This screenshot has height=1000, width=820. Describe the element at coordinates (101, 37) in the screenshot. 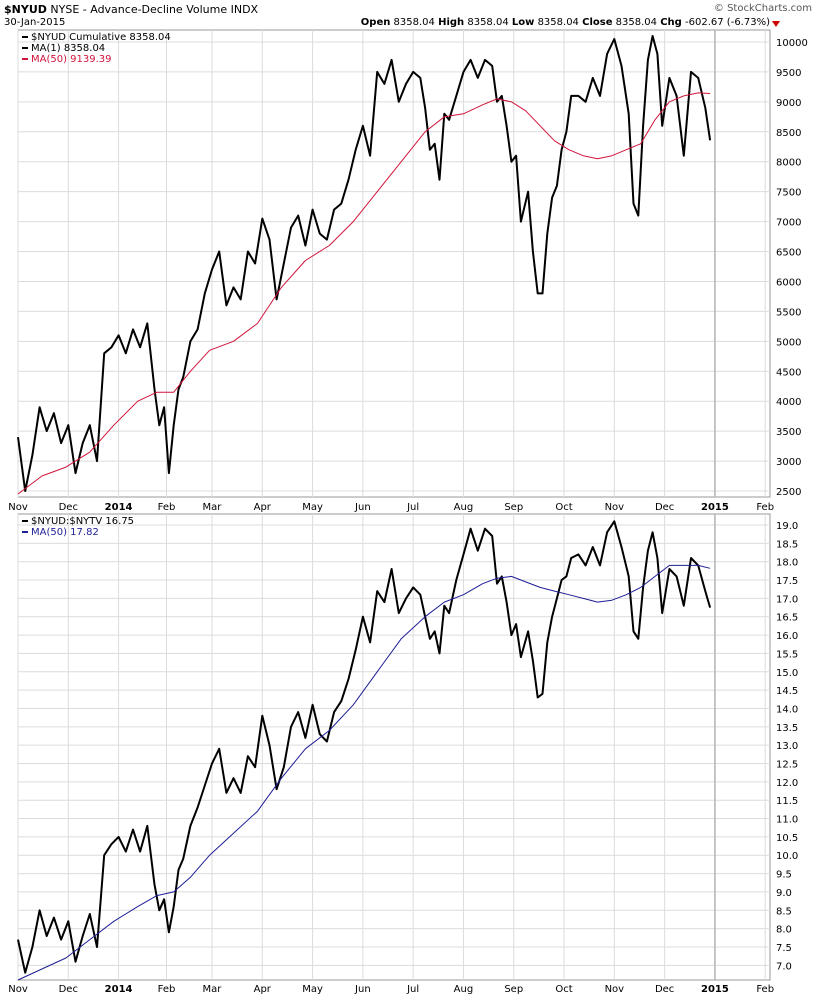

I see `legend-entry: $NYUD Cumulative 8358.04` at that location.